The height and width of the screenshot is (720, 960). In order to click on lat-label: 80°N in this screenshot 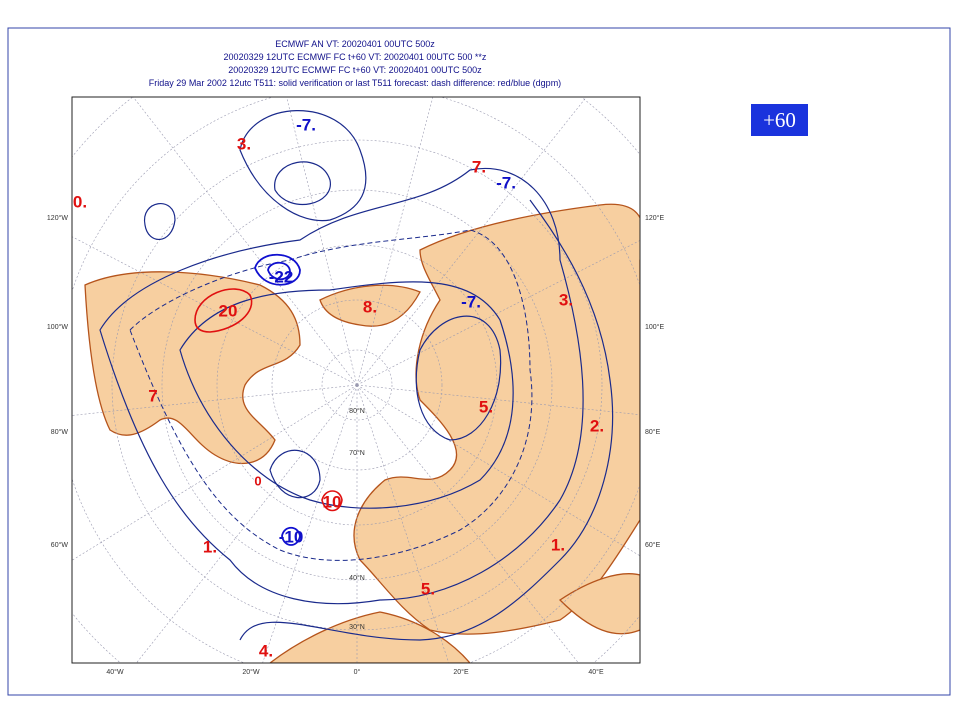, I will do `click(357, 411)`.